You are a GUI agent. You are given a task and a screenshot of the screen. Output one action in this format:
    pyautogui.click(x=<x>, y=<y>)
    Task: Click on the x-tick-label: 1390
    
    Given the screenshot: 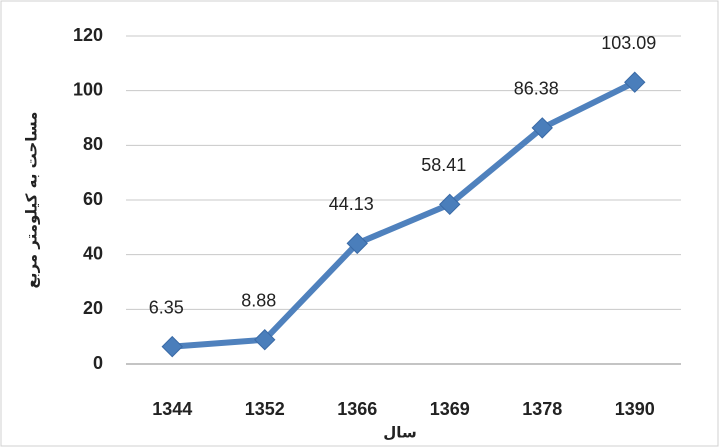 What is the action you would take?
    pyautogui.click(x=635, y=409)
    